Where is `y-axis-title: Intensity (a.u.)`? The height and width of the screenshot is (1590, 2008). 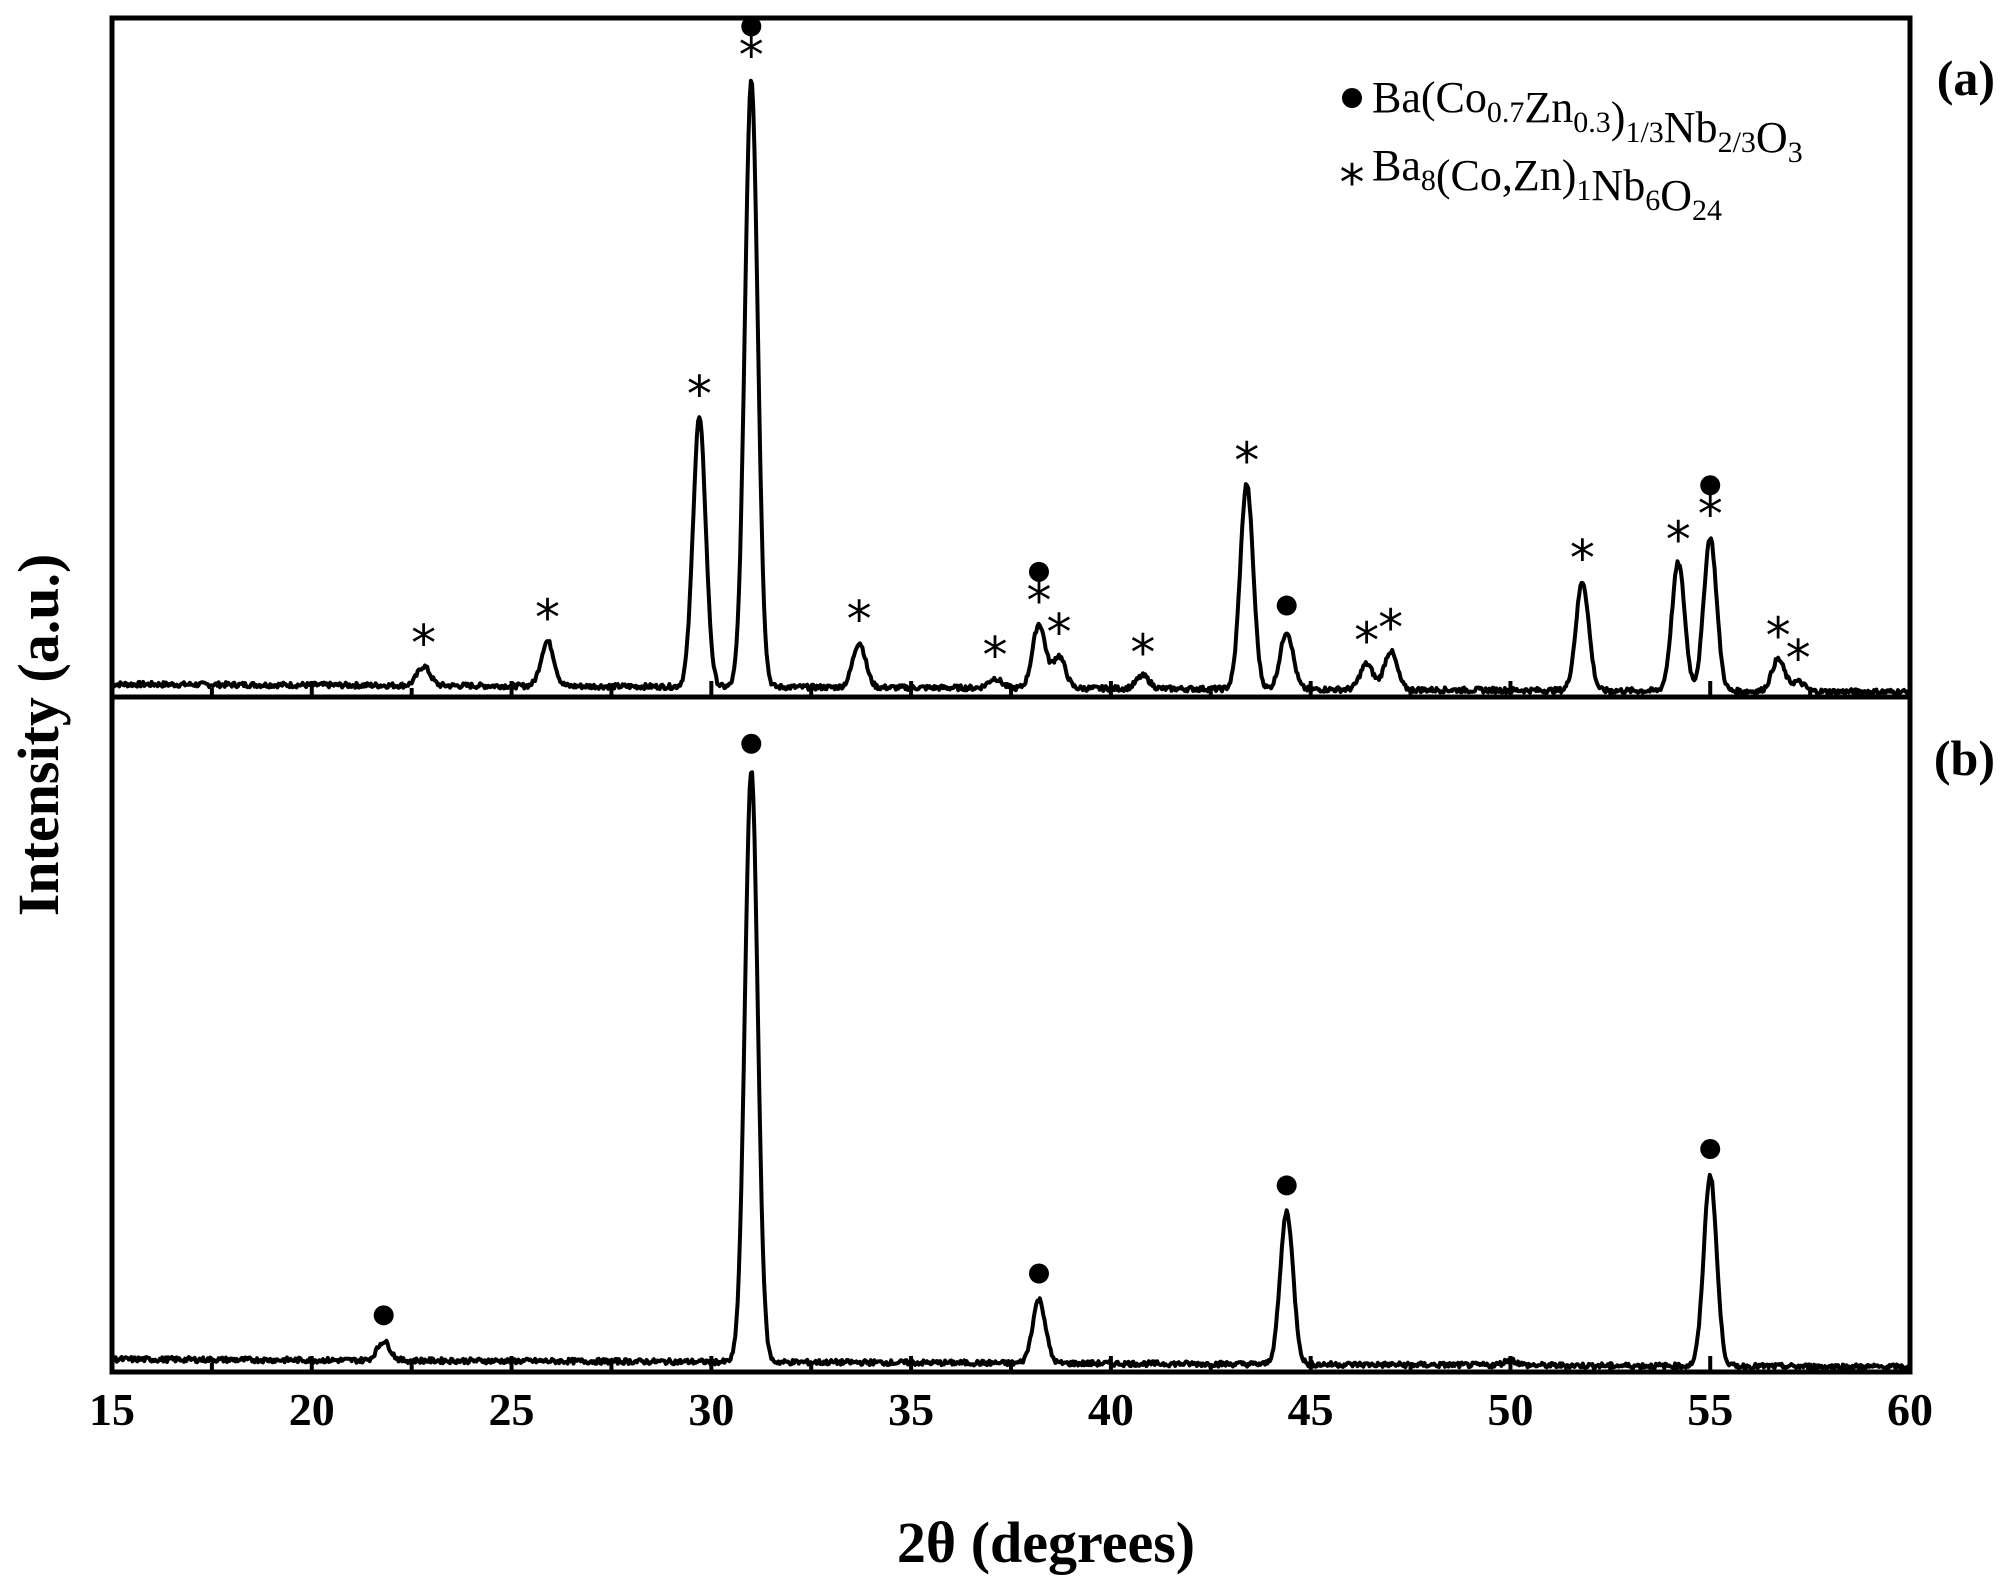 y-axis-title: Intensity (a.u.) is located at coordinates (38, 735).